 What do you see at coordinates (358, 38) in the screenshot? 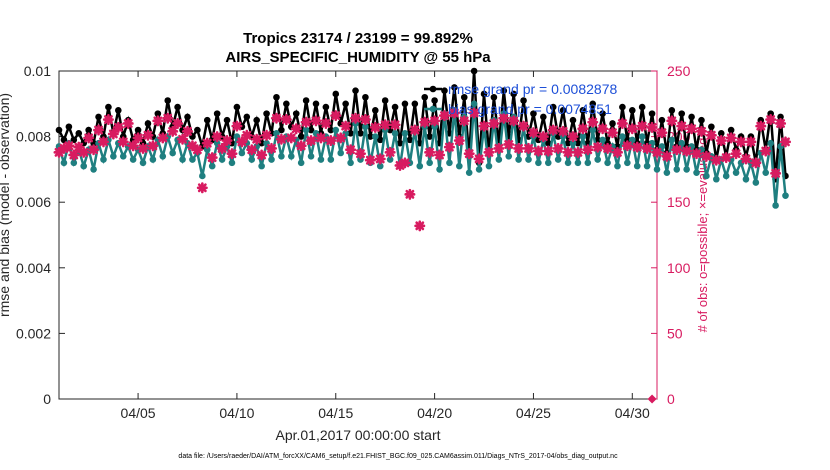
I see `chart-title: Tropics 23174 / 23199 = 99.892%` at bounding box center [358, 38].